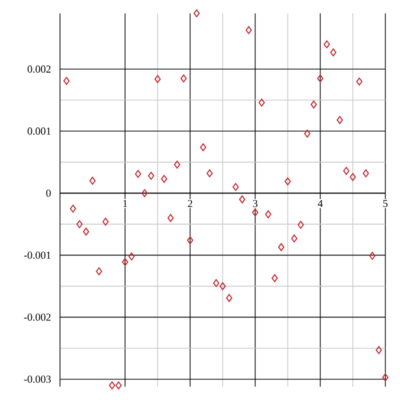 This screenshot has width=400, height=400. I want to click on y-tick-label: 0.001, so click(39, 131).